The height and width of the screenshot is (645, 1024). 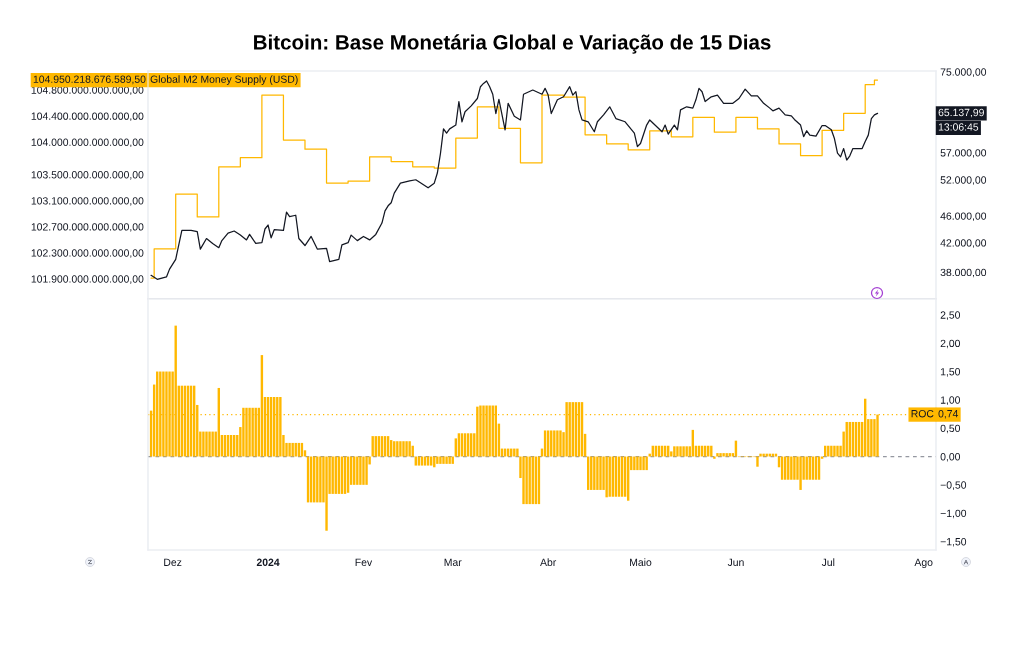 I want to click on y-tick-label: 104.400.000.000.000,00, so click(x=87, y=117).